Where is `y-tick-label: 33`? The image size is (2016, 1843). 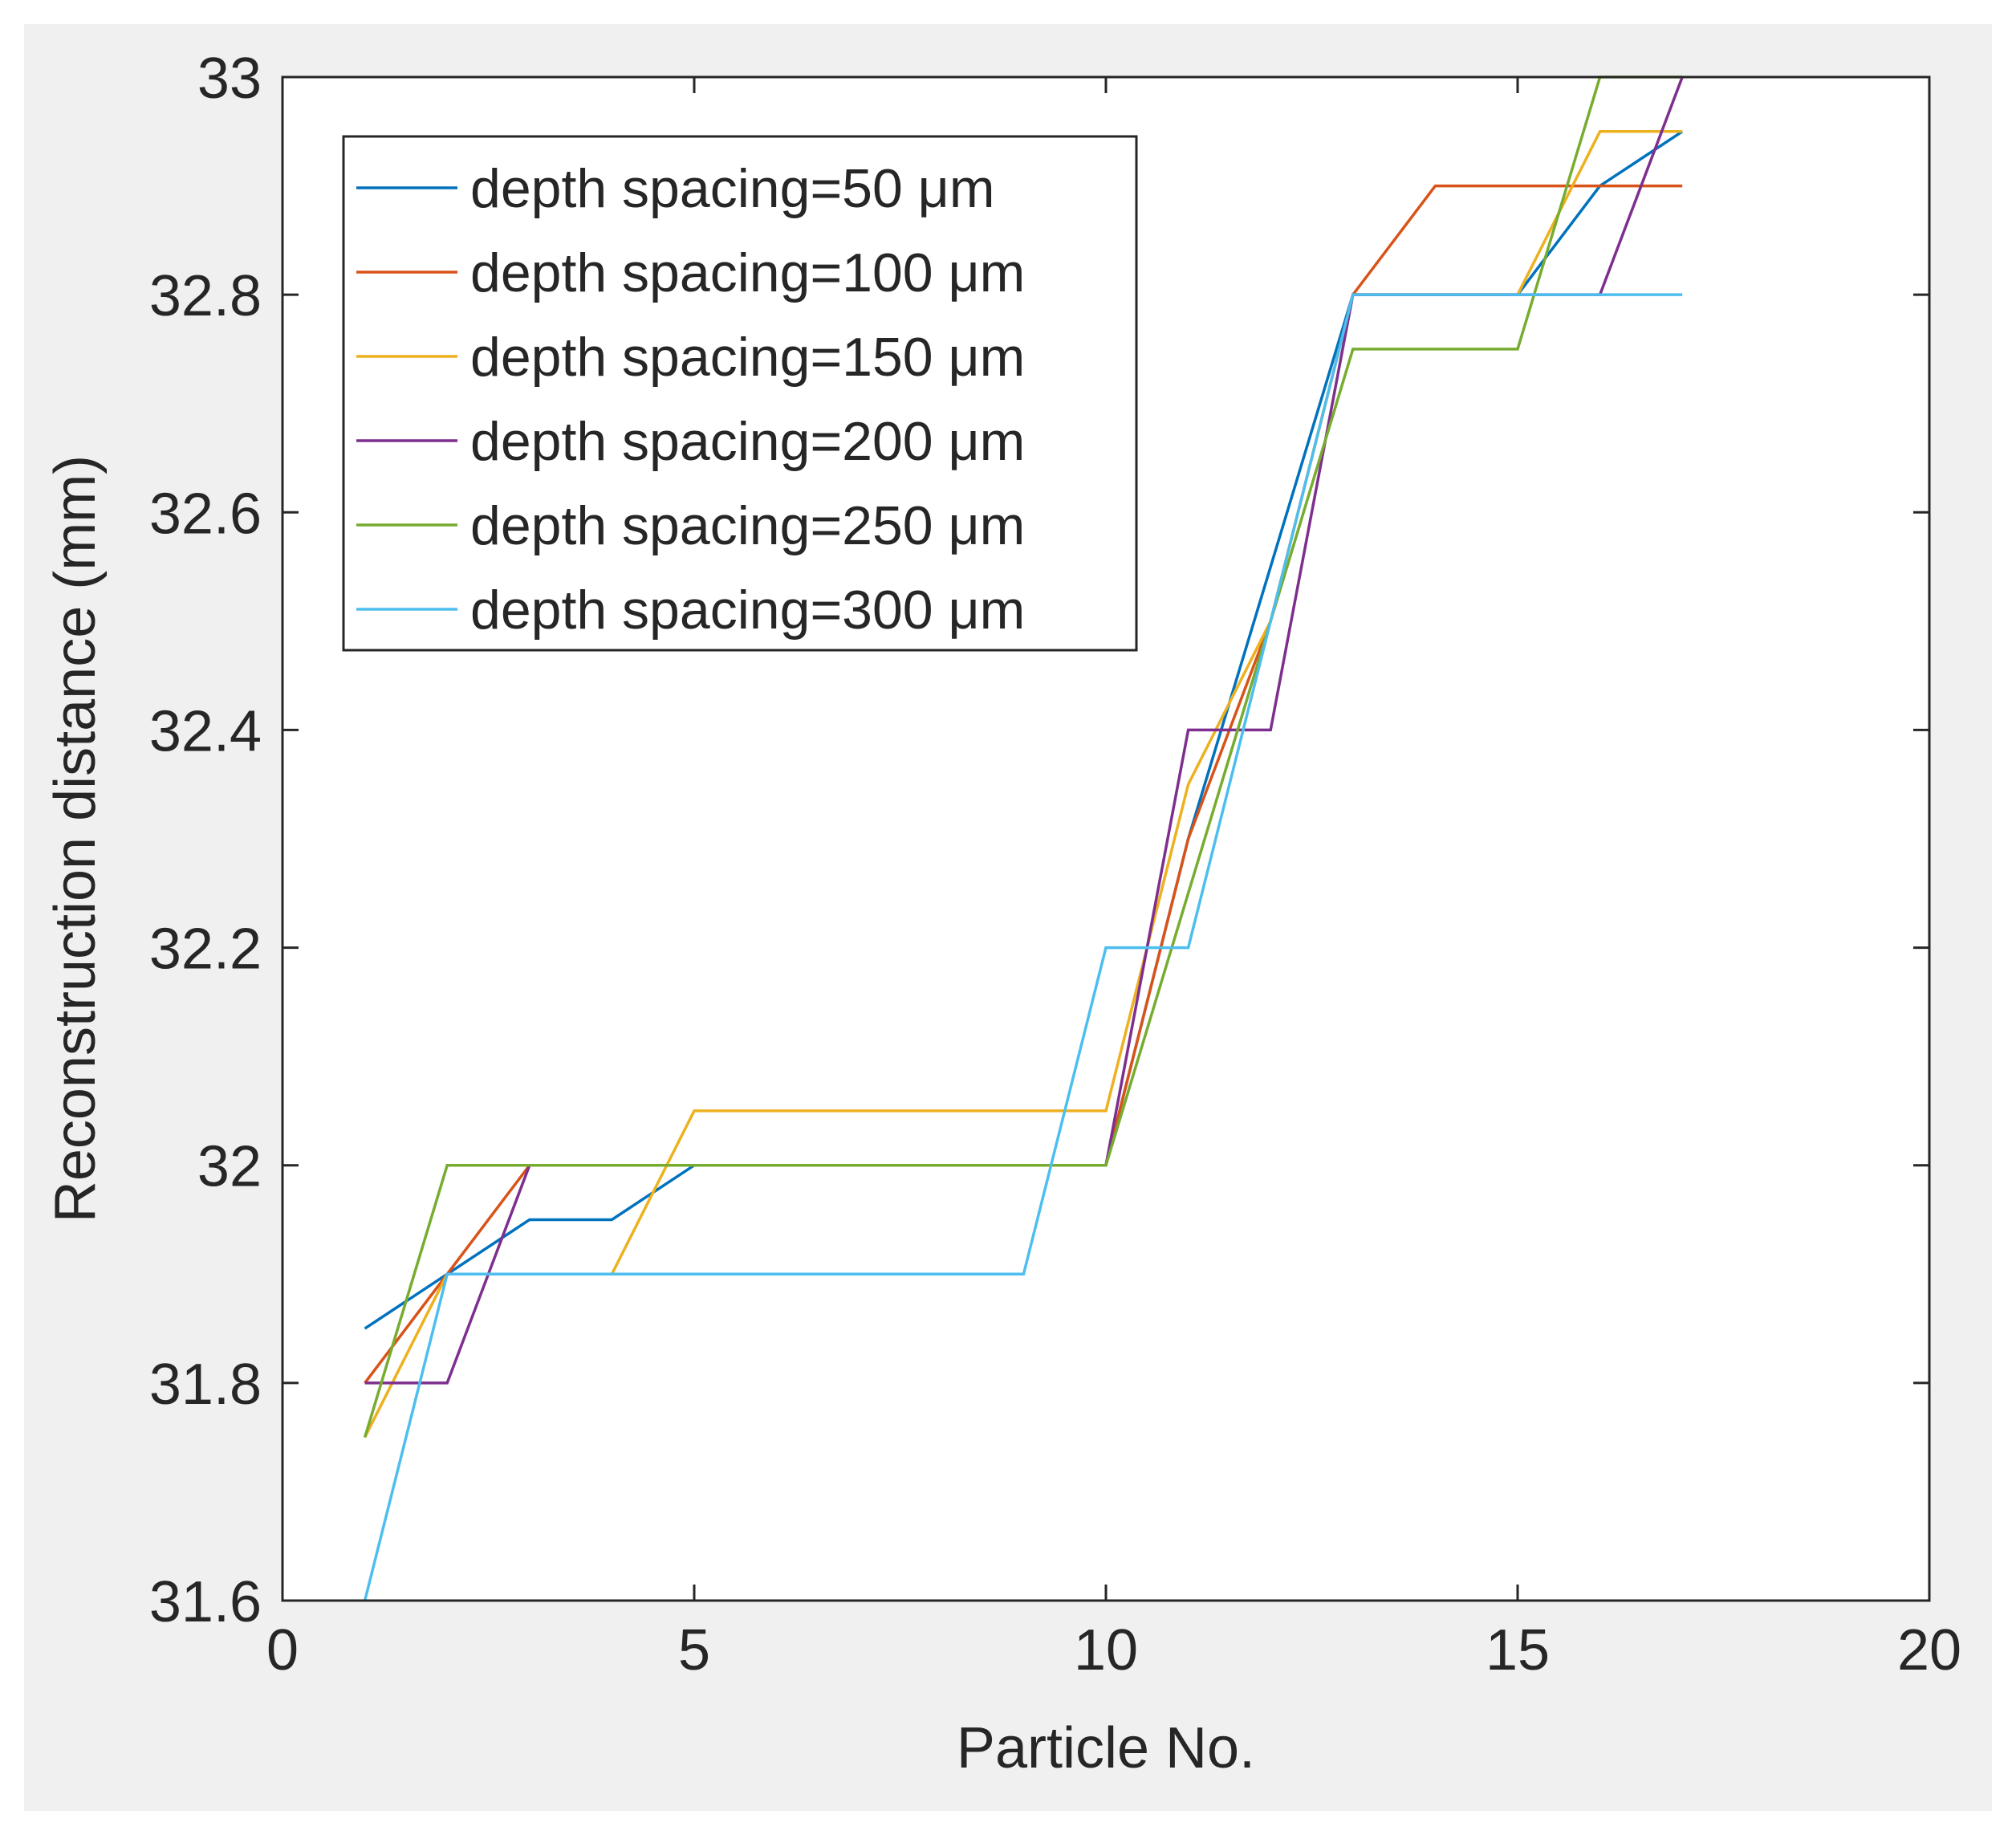
y-tick-label: 33 is located at coordinates (230, 79).